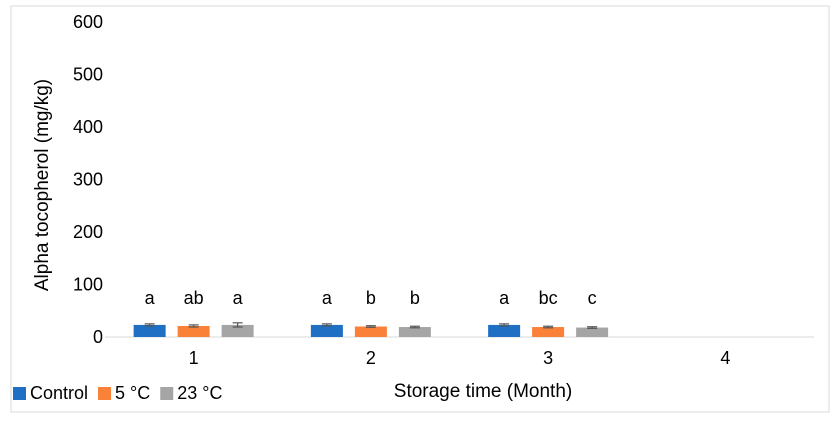 The width and height of the screenshot is (832, 424). I want to click on y-tick-label: 0, so click(98, 337).